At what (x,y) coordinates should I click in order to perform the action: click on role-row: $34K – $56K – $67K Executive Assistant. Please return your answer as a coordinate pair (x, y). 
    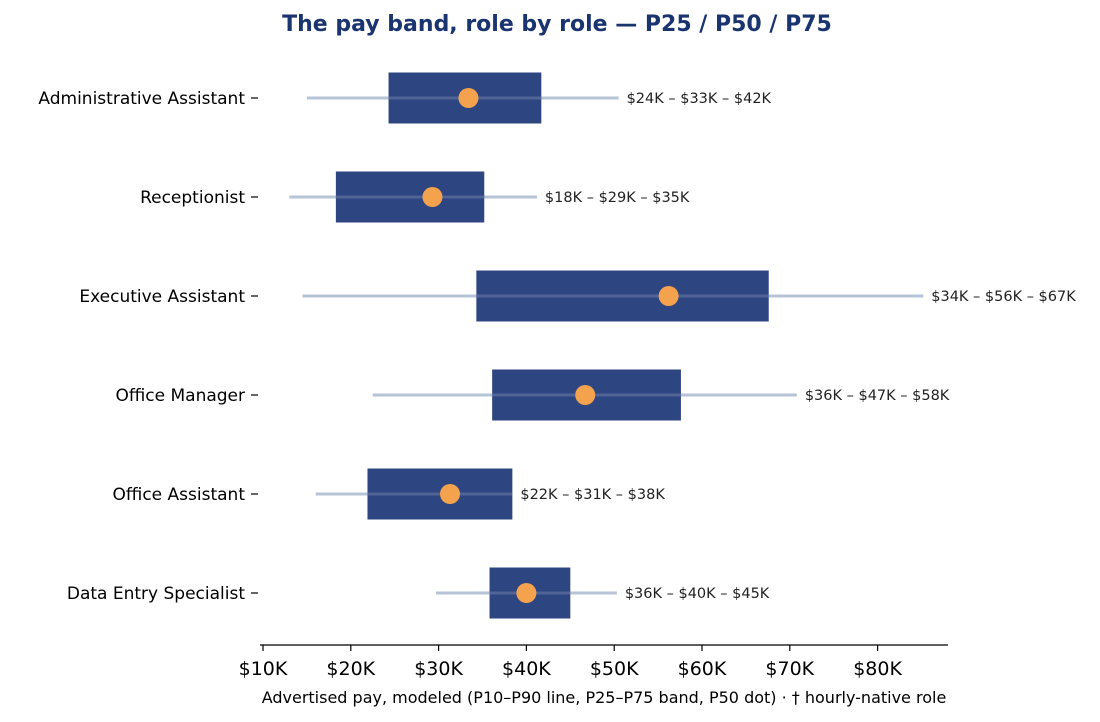
    Looking at the image, I should click on (577, 296).